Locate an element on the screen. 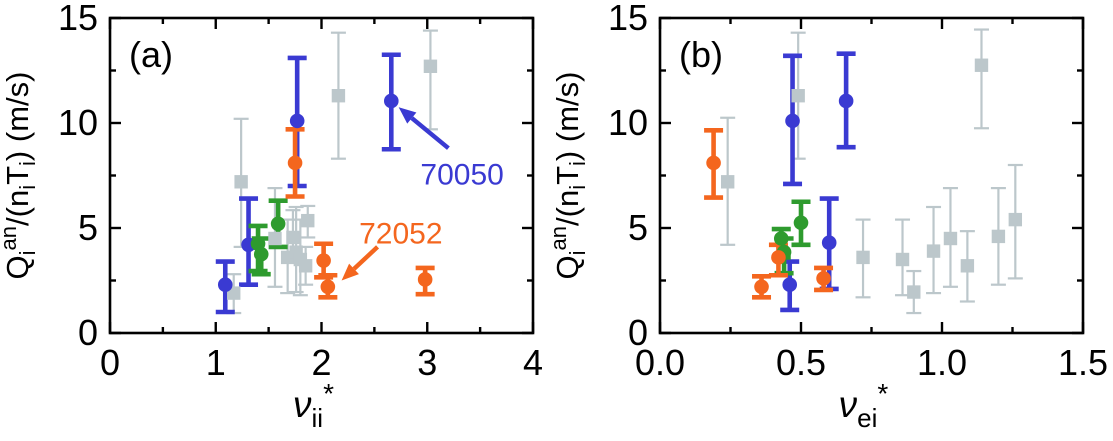 The height and width of the screenshot is (441, 1113). x-axis-label: νii* is located at coordinates (313, 405).